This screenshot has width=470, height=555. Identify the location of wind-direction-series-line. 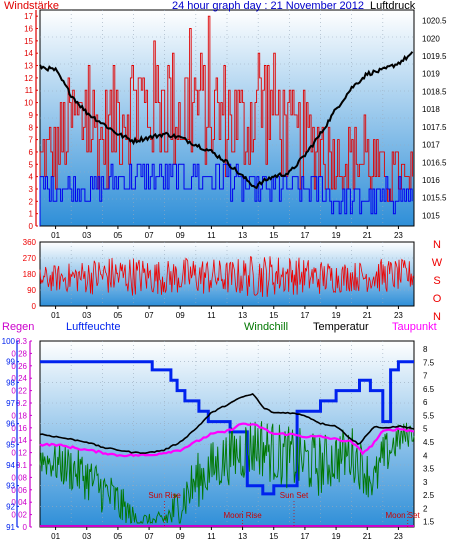
(227, 276).